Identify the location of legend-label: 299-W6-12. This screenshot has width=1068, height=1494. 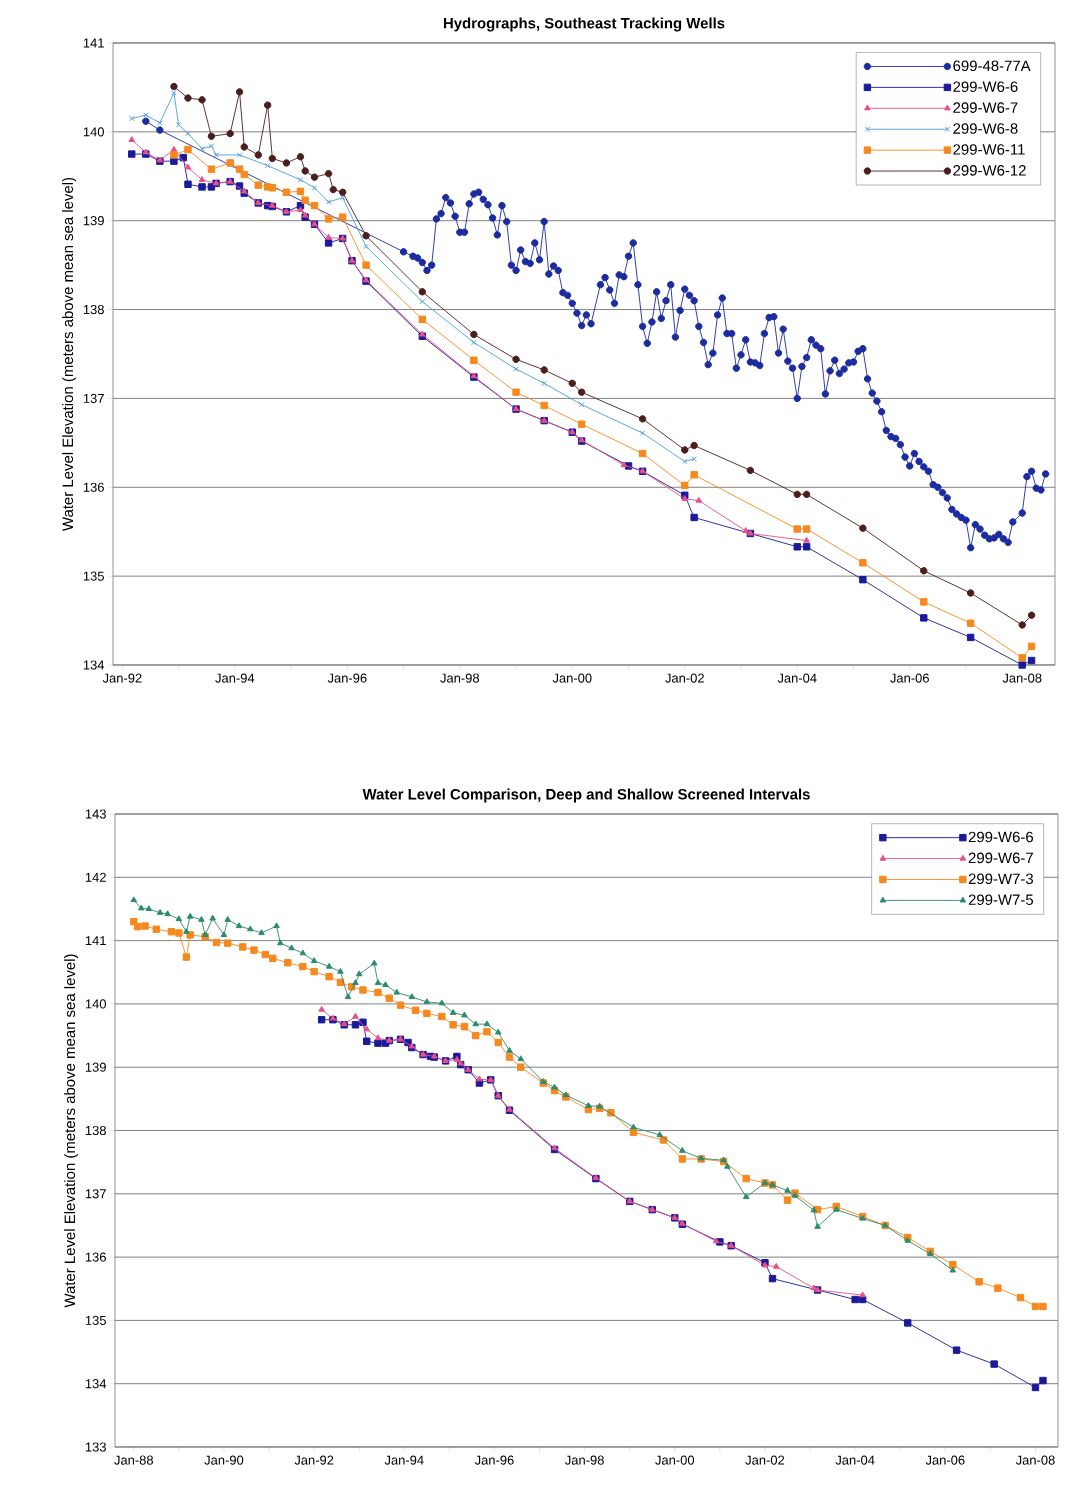
(989, 170).